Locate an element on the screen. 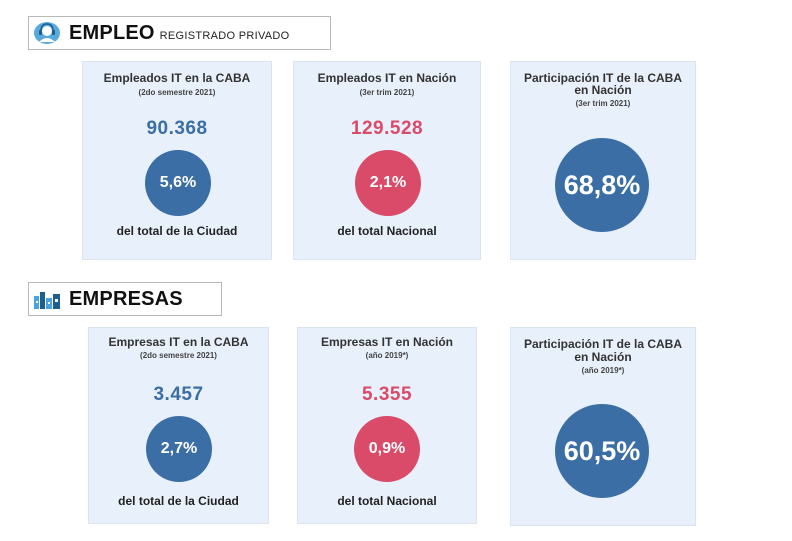 This screenshot has height=541, width=792. percent-label: 60,5% is located at coordinates (602, 450).